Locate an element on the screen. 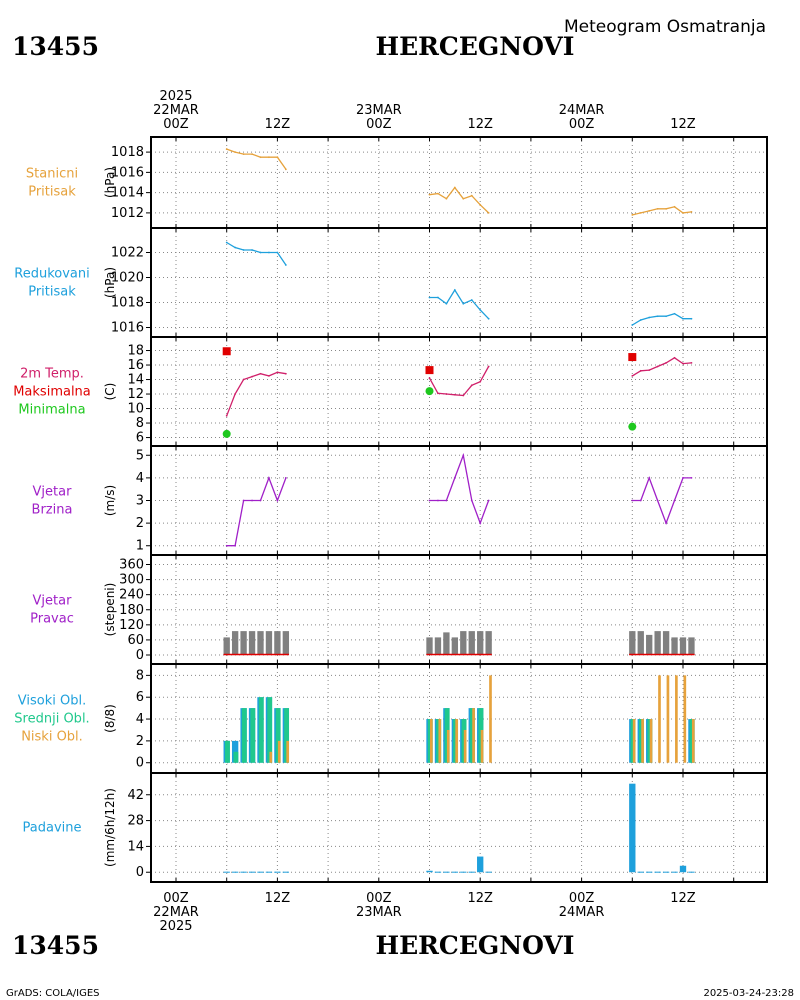  panel-label: Minimalna is located at coordinates (51, 410).